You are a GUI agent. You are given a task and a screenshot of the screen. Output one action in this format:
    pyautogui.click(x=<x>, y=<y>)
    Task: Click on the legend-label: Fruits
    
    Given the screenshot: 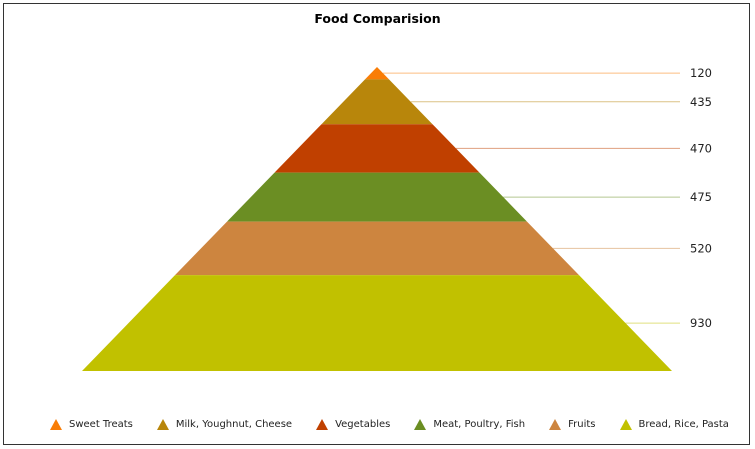 What is the action you would take?
    pyautogui.click(x=582, y=424)
    